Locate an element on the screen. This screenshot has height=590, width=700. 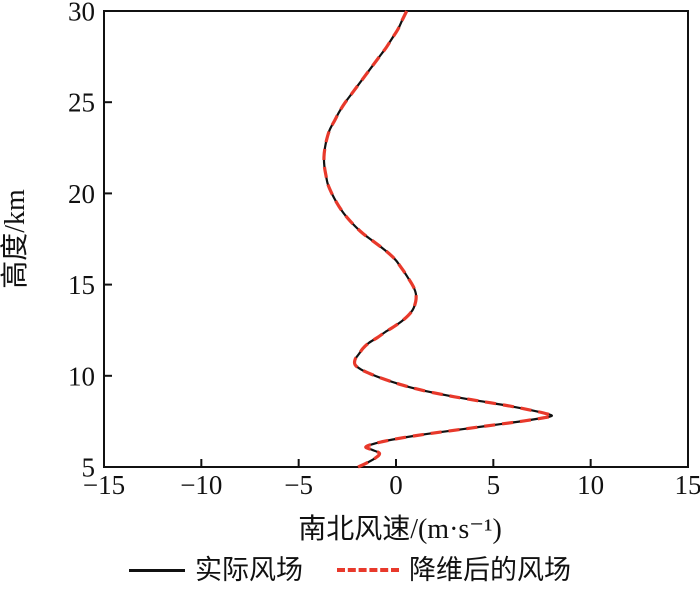
y-tick-label: 10 is located at coordinates (81, 376).